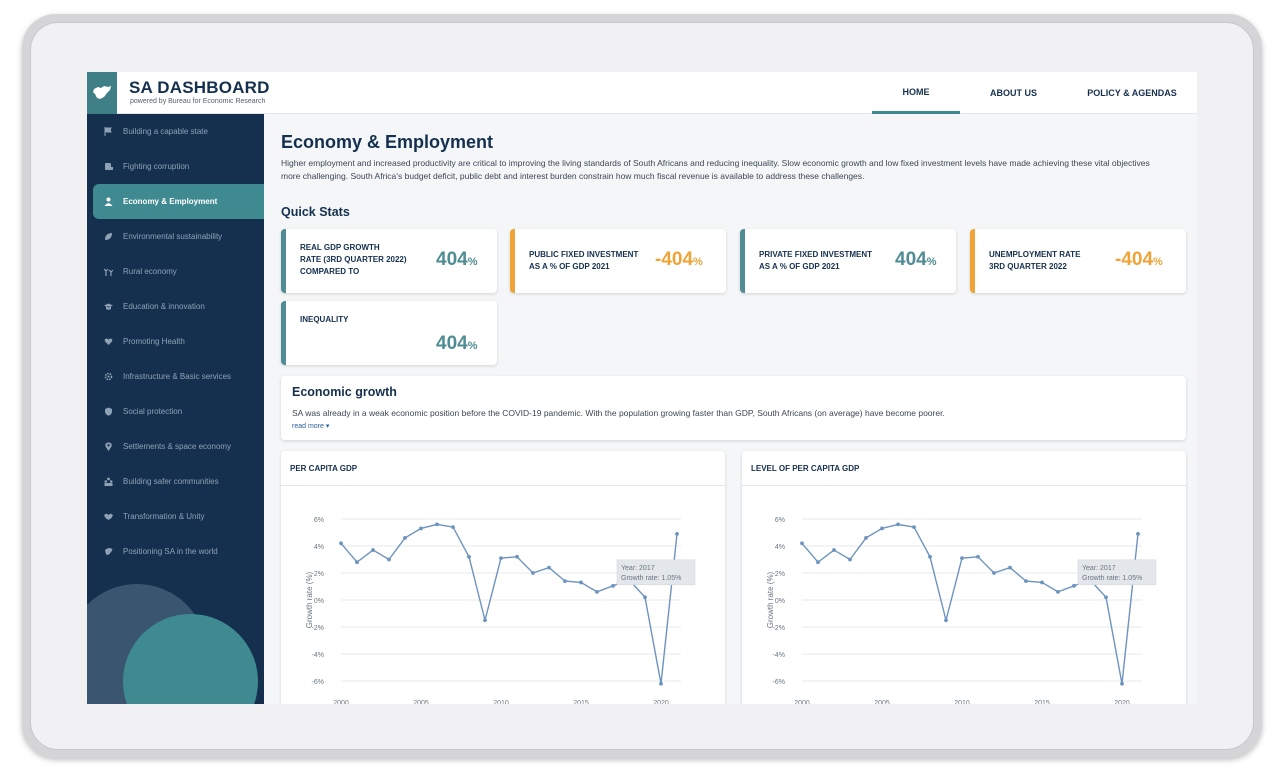  I want to click on sidebar-item-label: Infrastructure & Basic services, so click(177, 376).